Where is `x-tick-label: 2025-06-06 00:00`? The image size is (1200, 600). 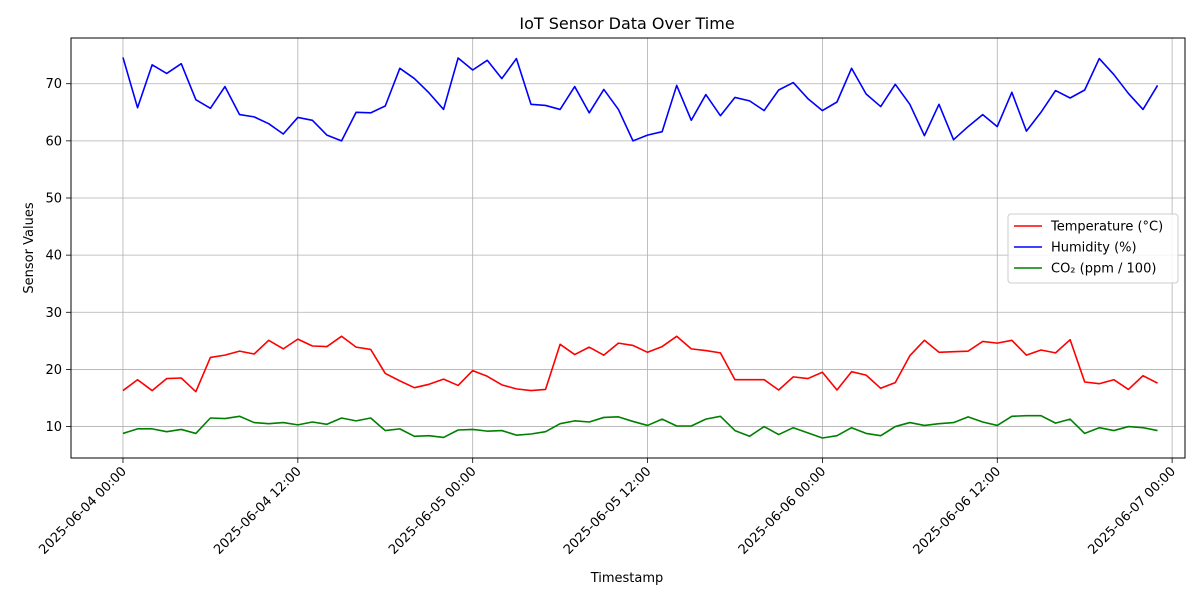
x-tick-label: 2025-06-06 00:00 is located at coordinates (782, 510).